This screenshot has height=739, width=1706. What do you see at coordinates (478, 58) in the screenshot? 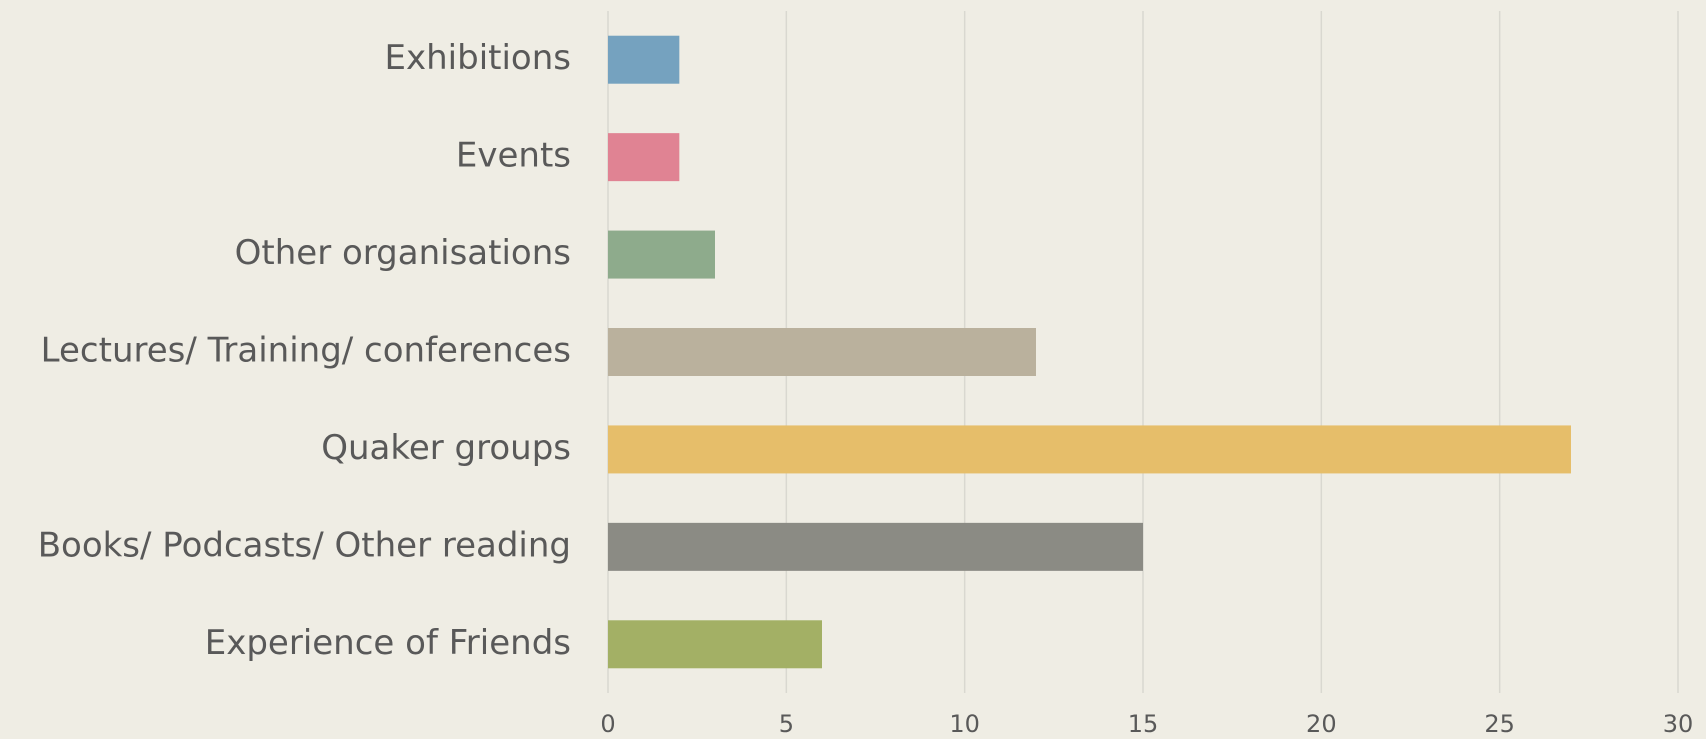
I see `y-tick-label: Exhibitions` at bounding box center [478, 58].